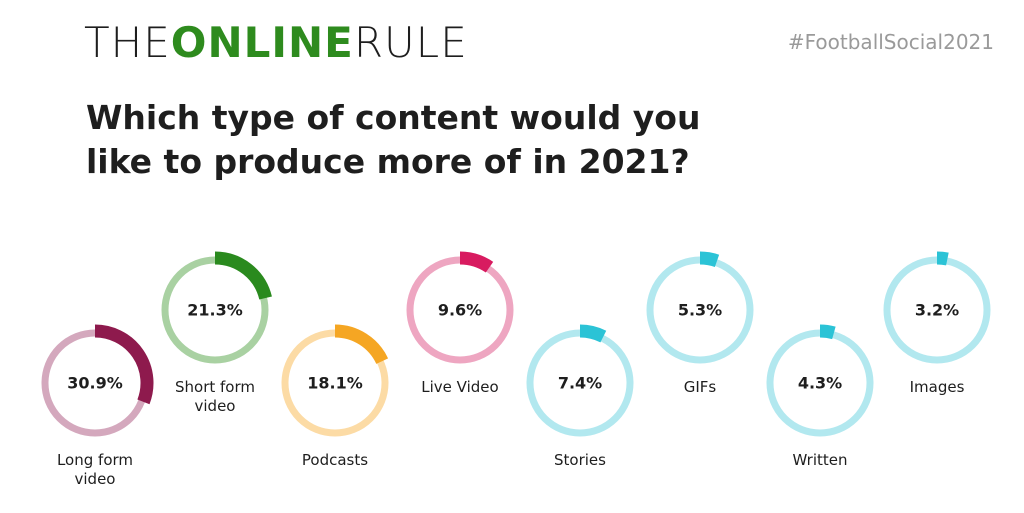  I want to click on category-label: Written, so click(820, 460).